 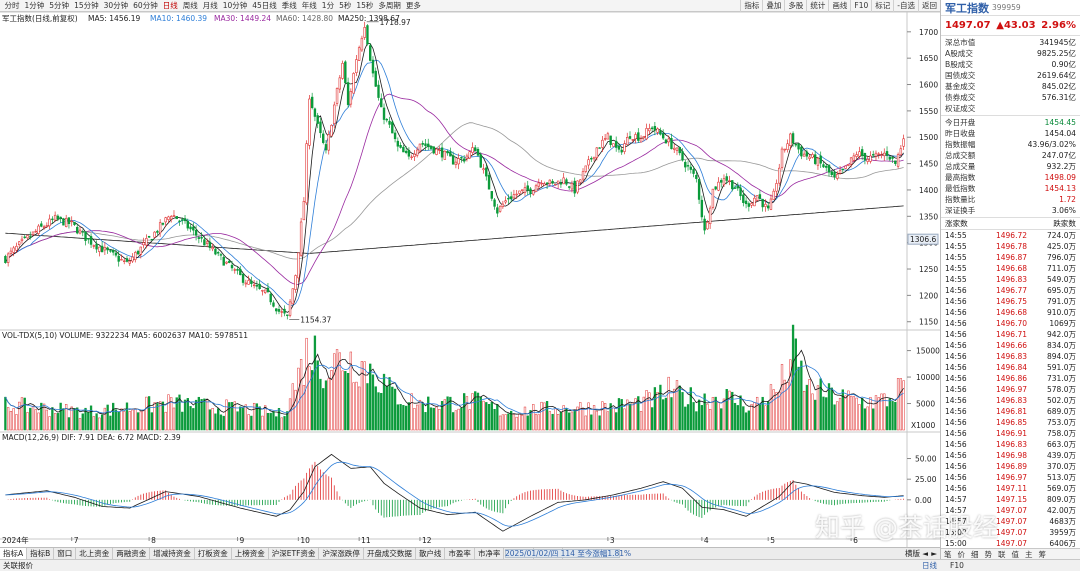 What do you see at coordinates (250, 553) in the screenshot?
I see `indicator-tab: 上榜资金` at bounding box center [250, 553].